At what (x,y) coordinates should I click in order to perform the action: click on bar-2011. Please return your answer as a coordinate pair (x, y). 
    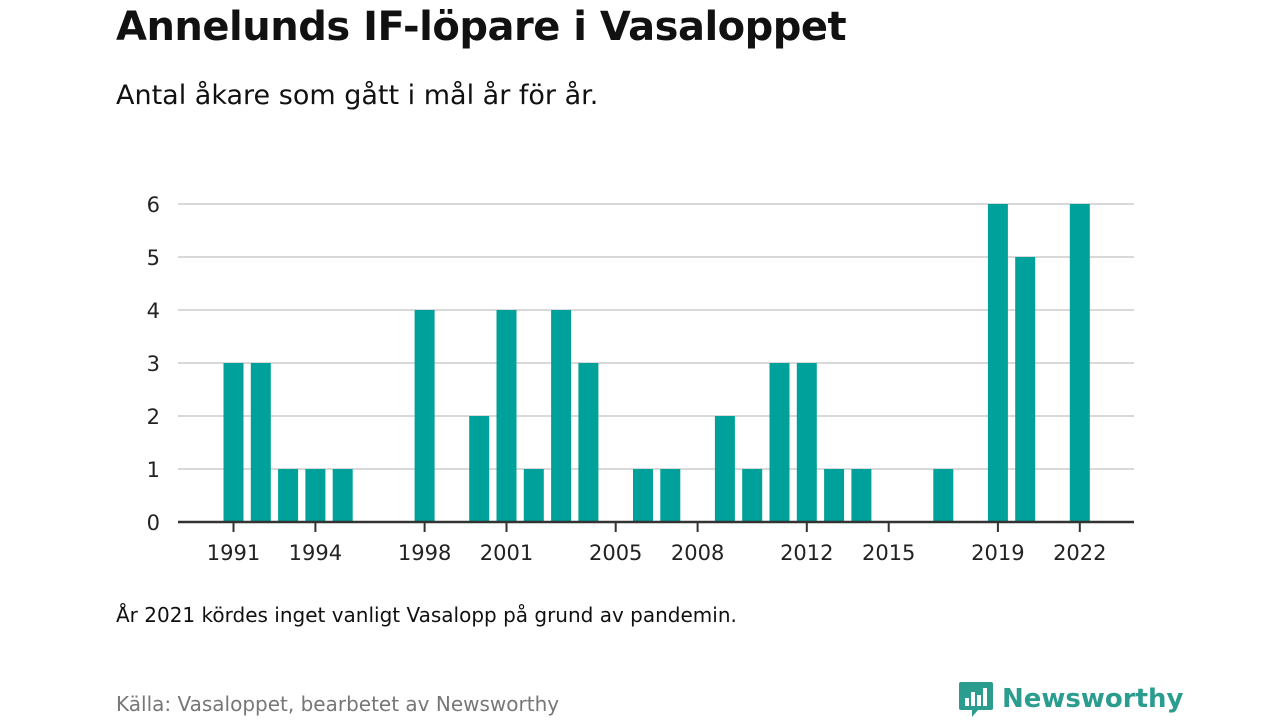
    Looking at the image, I should click on (779, 442).